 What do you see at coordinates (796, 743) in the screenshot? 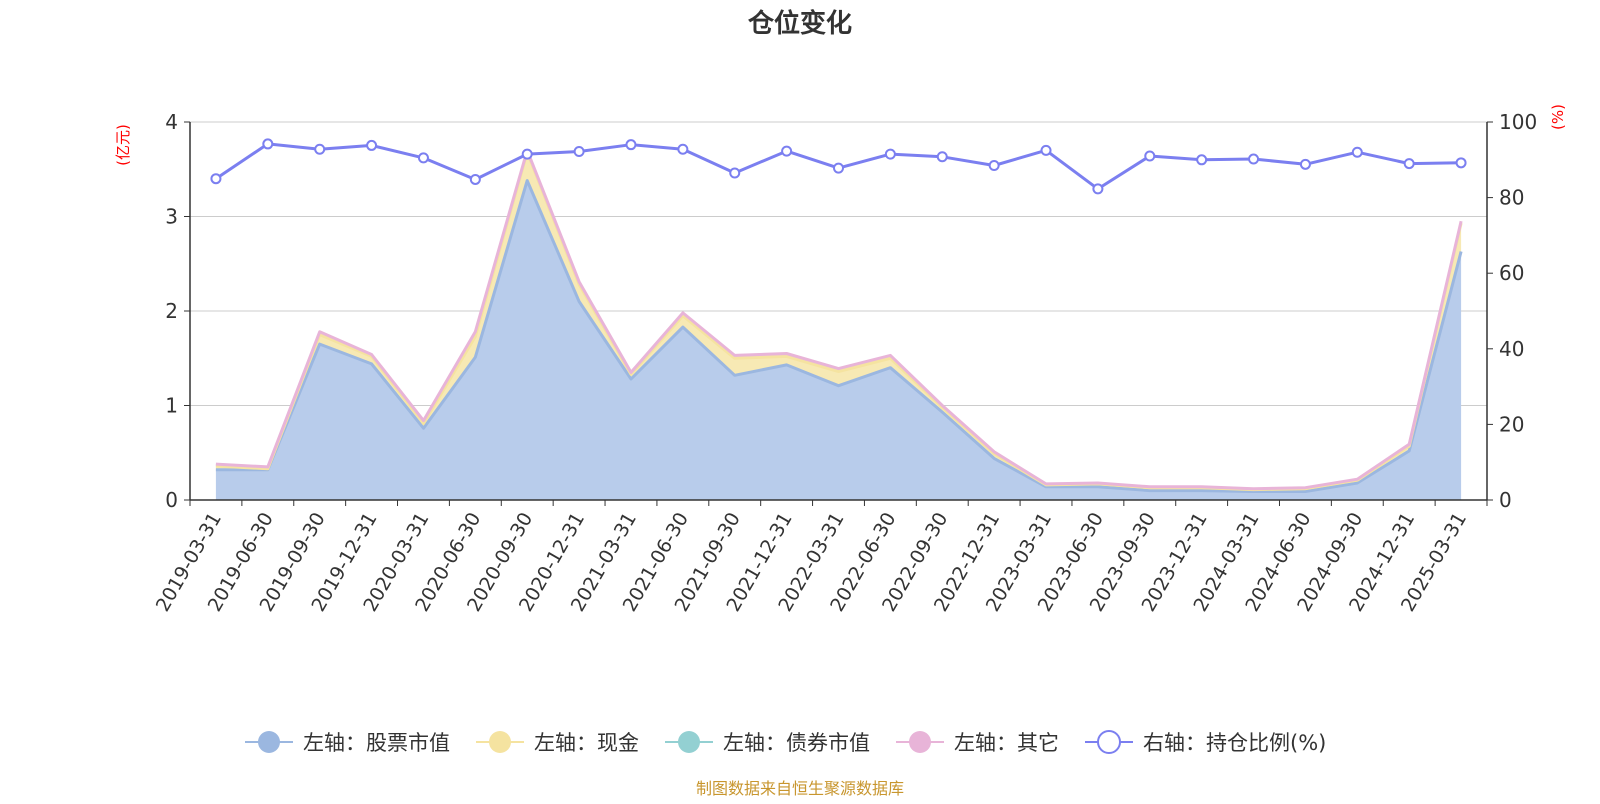
I see `legend-label: 左轴：债券市值` at bounding box center [796, 743].